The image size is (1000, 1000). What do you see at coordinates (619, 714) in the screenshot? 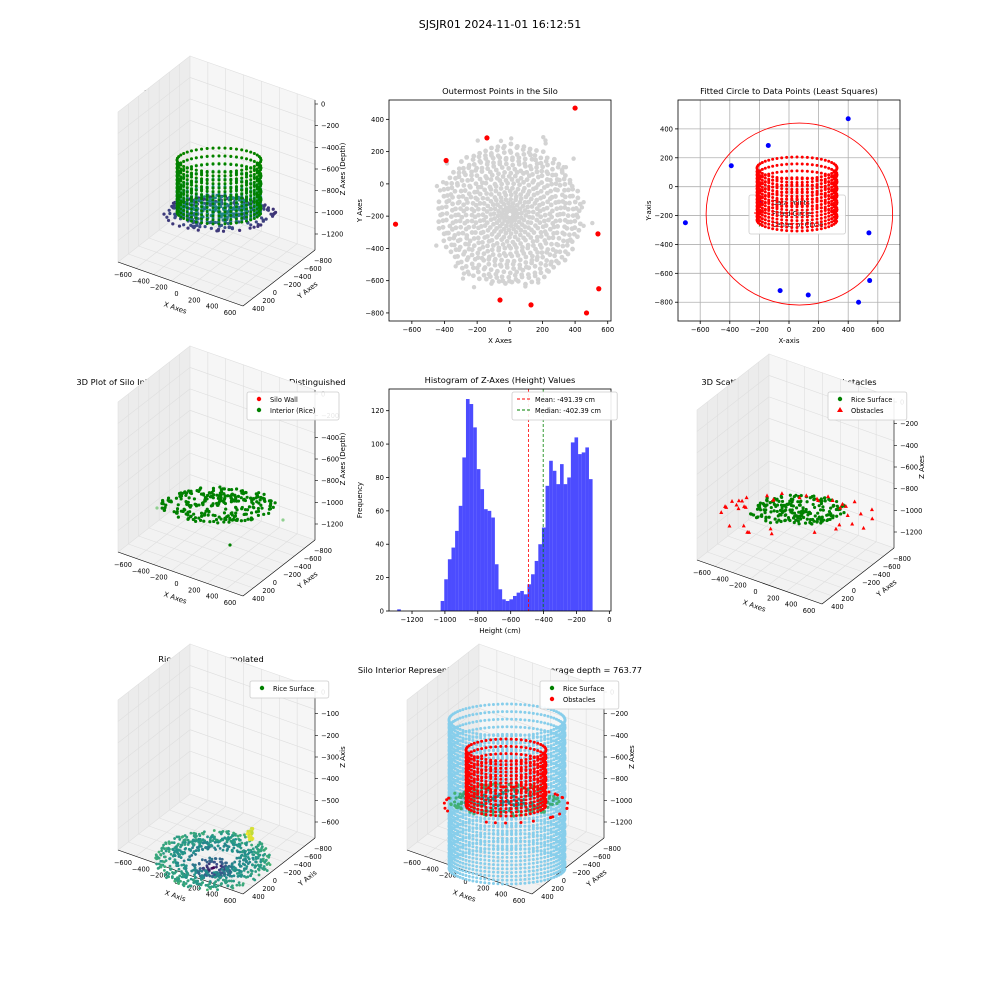
I see `p8-ztick-label: −200` at bounding box center [619, 714].